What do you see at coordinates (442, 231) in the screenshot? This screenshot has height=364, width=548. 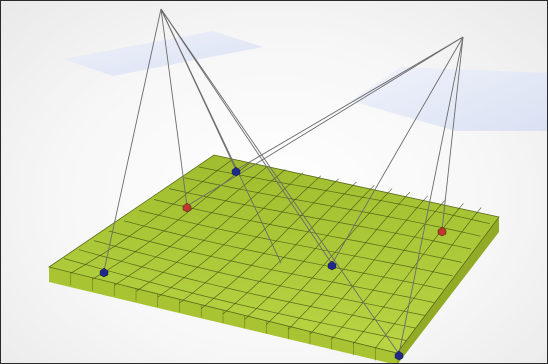 I see `right-marker` at bounding box center [442, 231].